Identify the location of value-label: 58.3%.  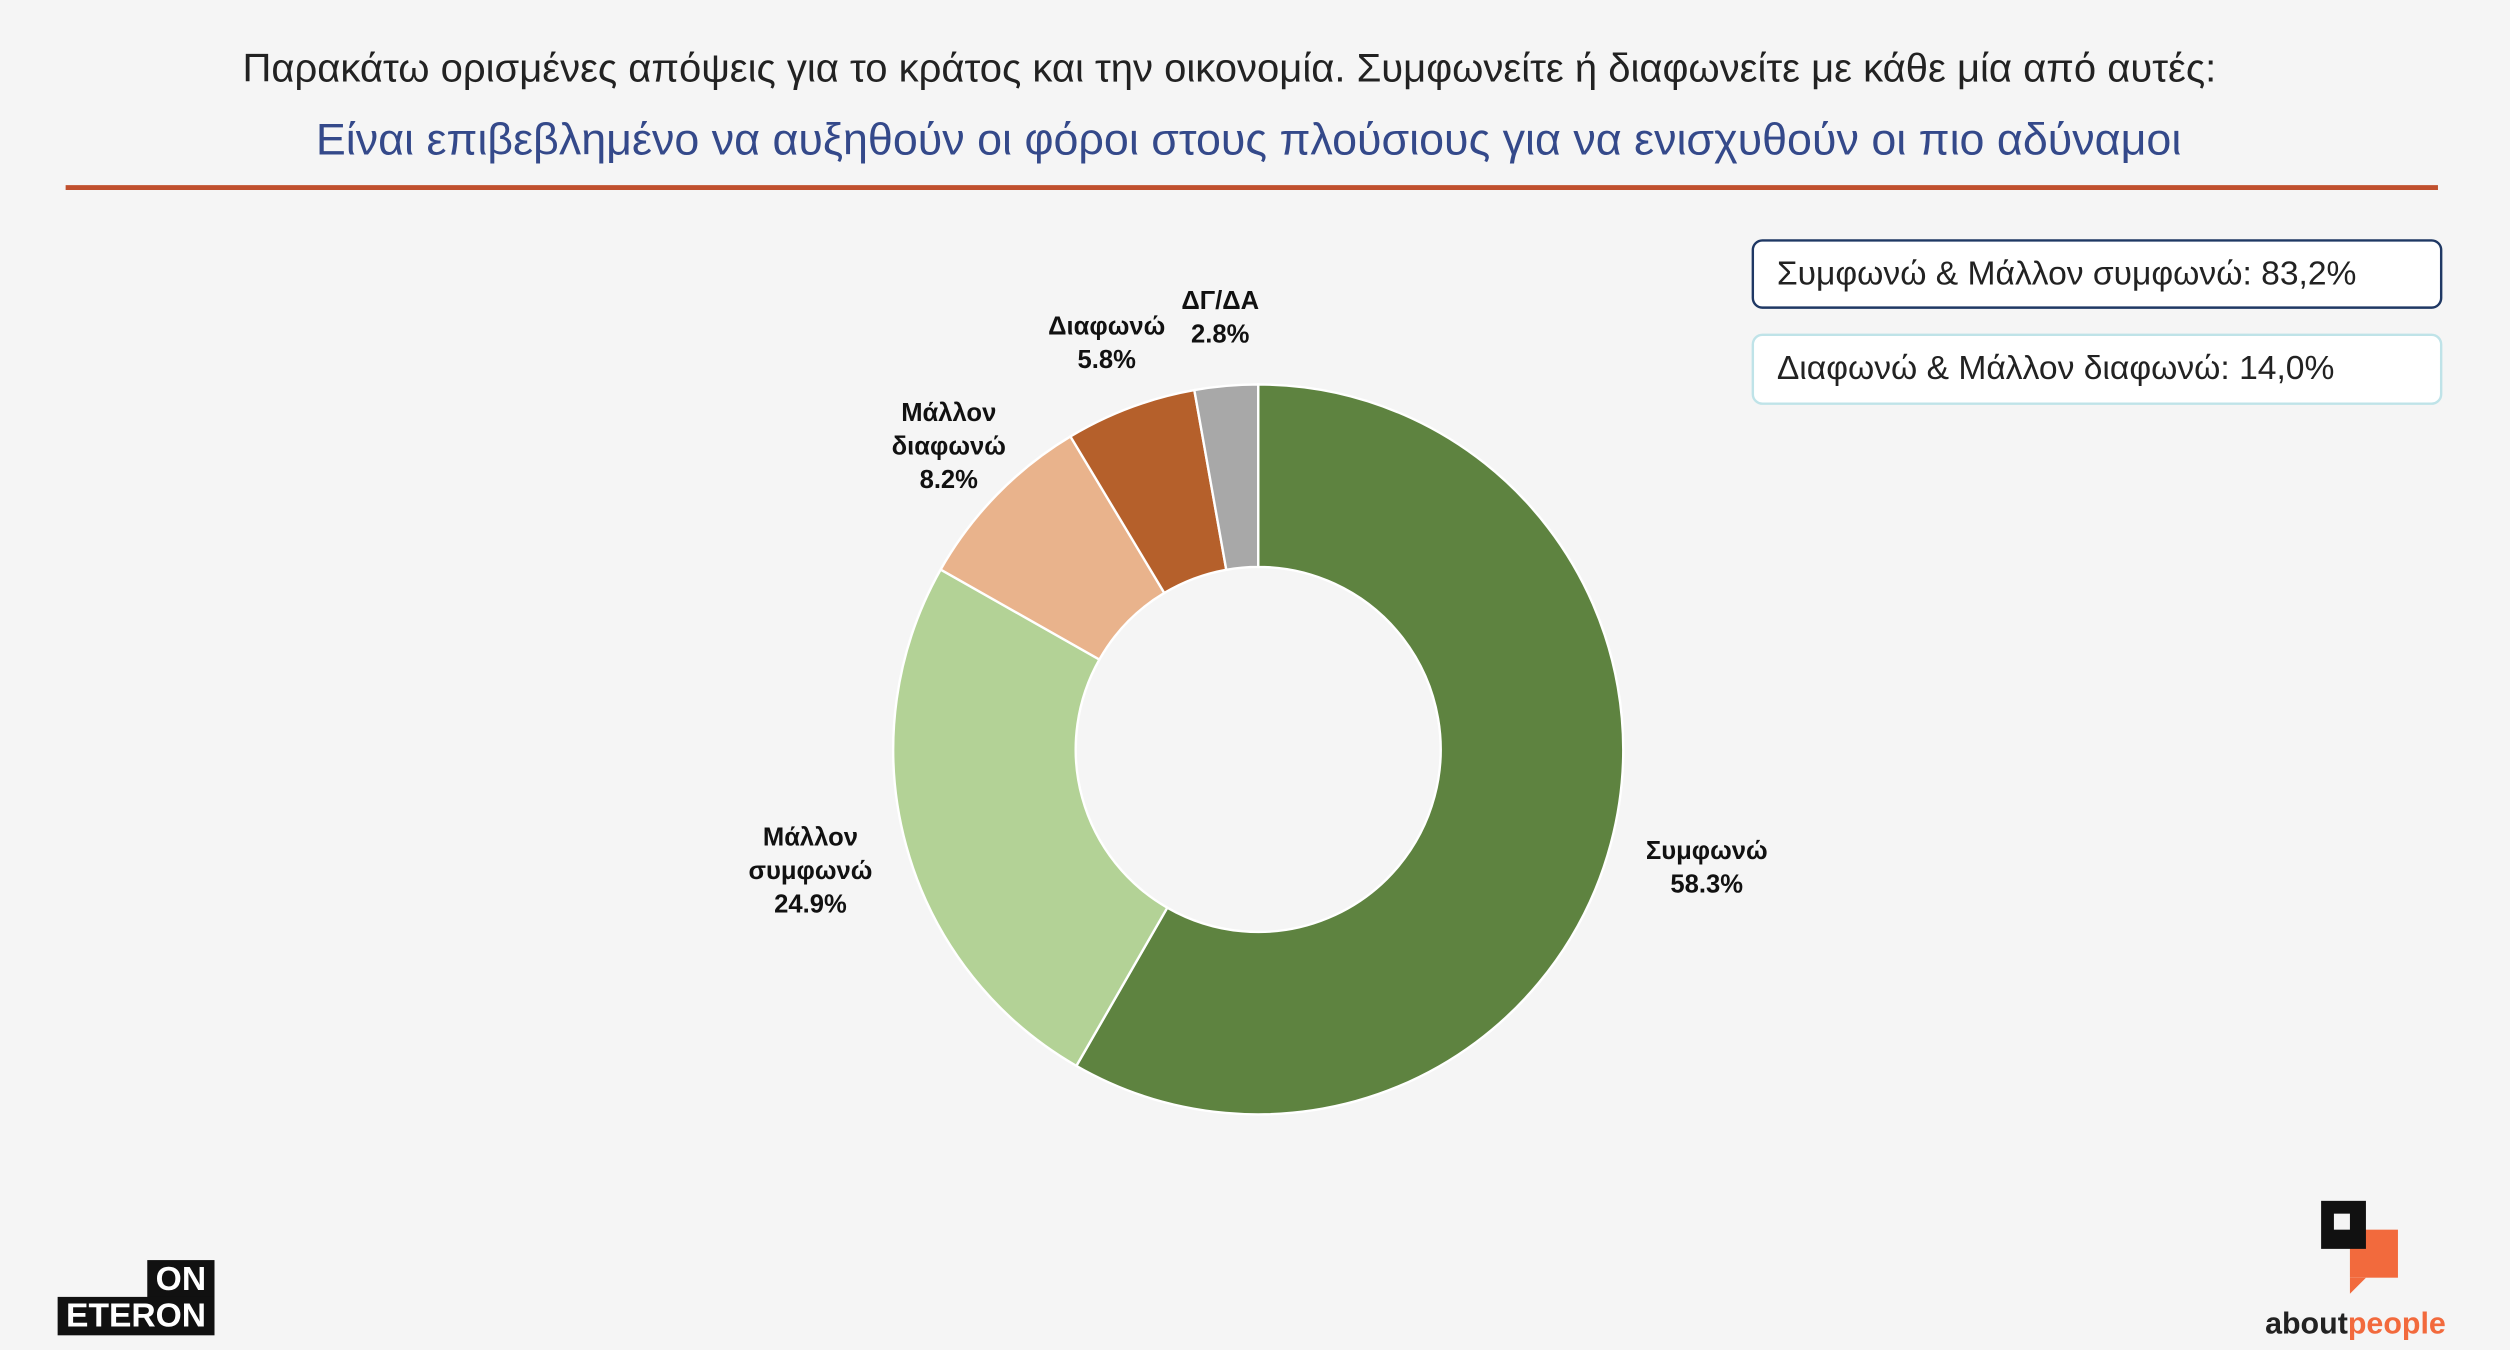
(1706, 885).